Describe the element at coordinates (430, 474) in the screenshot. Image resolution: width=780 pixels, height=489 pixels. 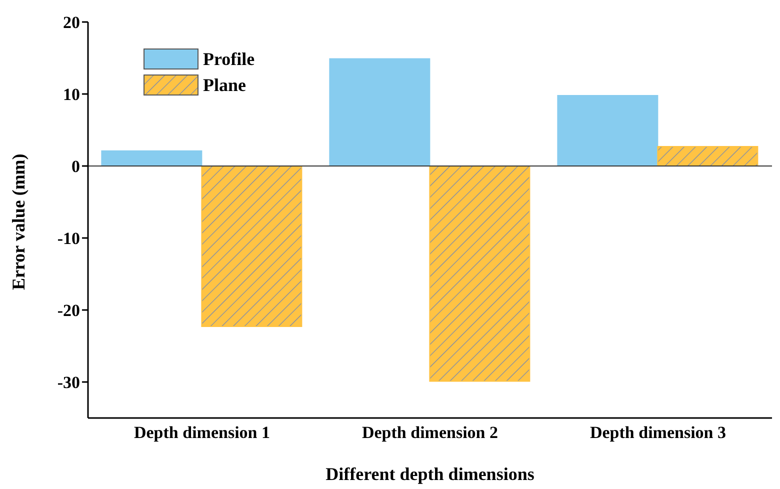
I see `x-axis-title: Different depth dimensions` at that location.